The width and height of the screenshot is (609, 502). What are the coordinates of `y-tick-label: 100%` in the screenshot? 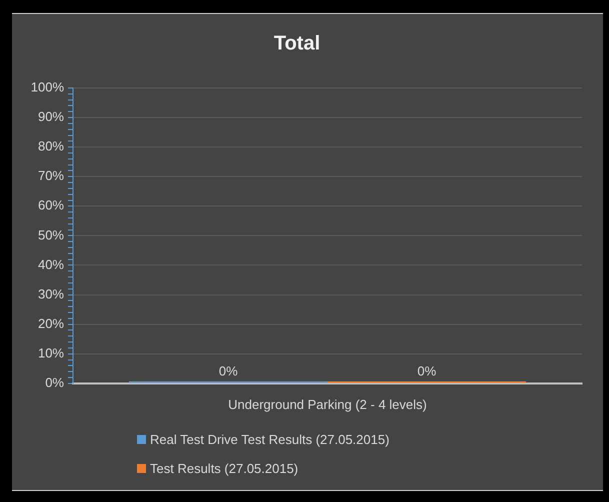 It's located at (47, 87).